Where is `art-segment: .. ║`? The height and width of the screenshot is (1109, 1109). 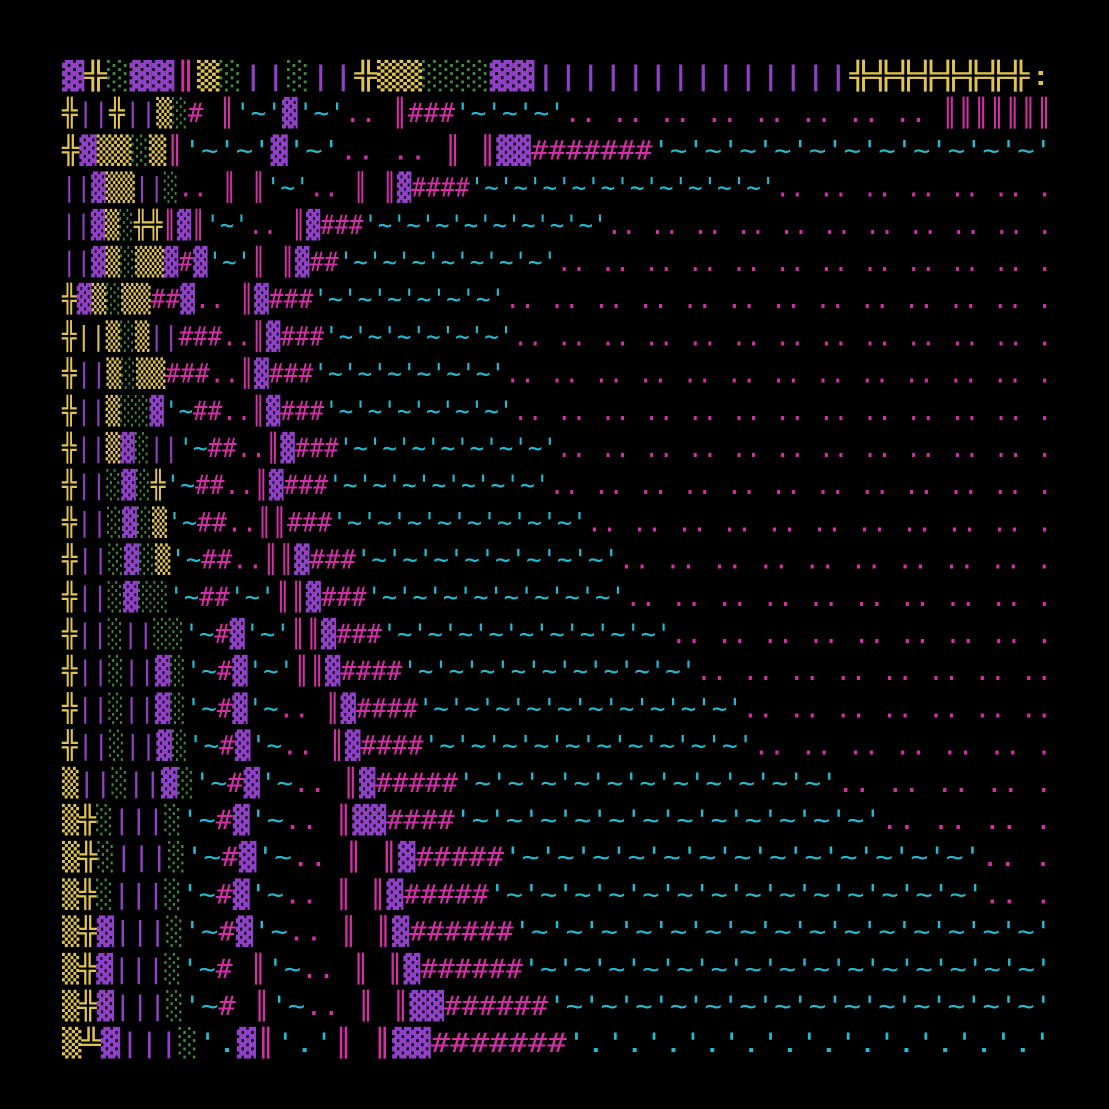
art-segment: .. ║ is located at coordinates (313, 744).